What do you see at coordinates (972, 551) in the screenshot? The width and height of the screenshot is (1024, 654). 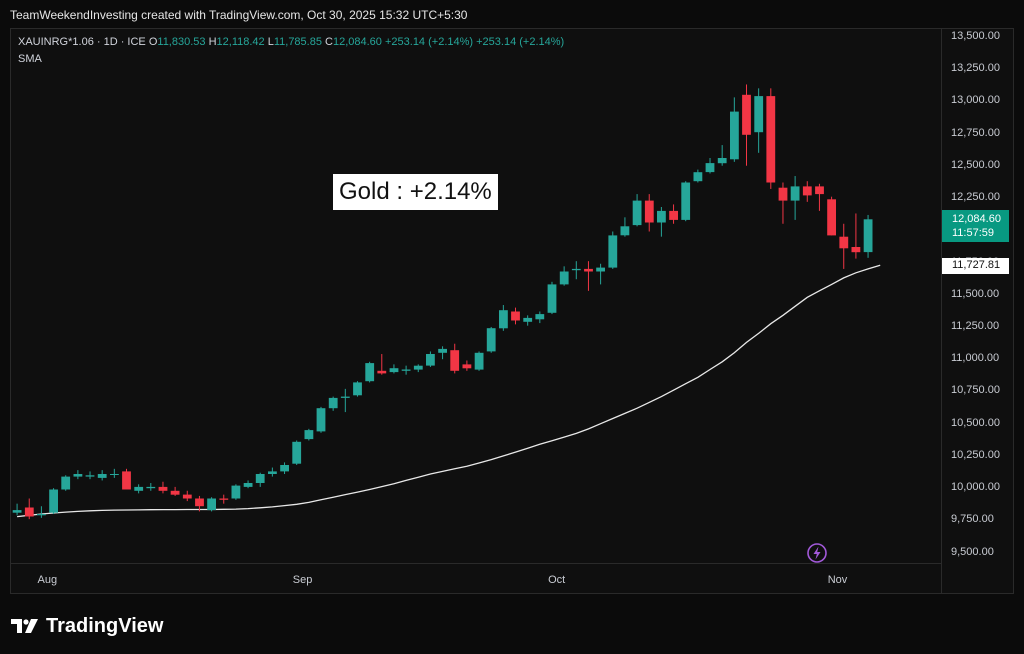 I see `price-tick-label: 9,500.00` at bounding box center [972, 551].